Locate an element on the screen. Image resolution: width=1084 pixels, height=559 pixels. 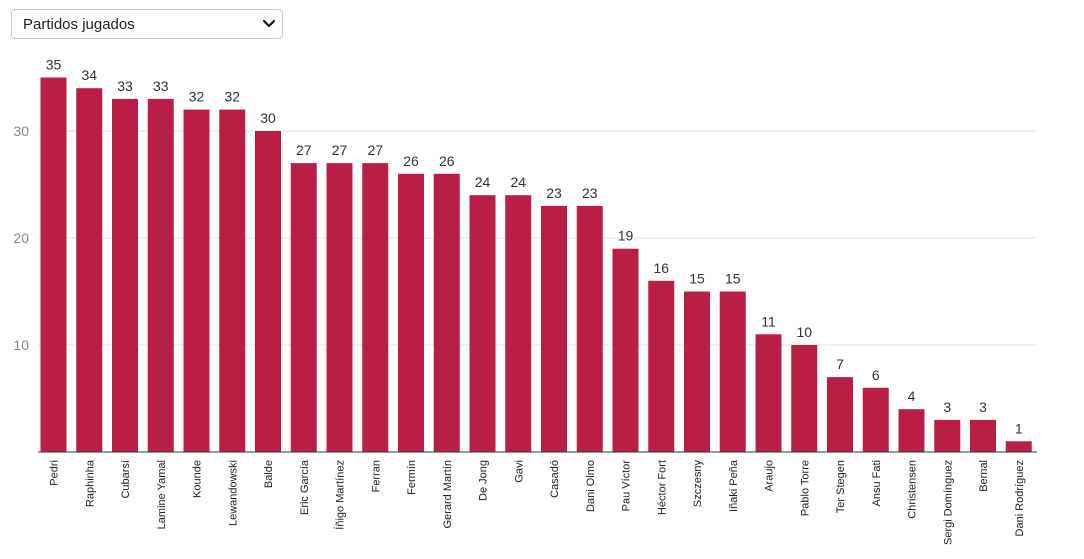
y-axis-ticks: 10 20 30 is located at coordinates (21, 238).